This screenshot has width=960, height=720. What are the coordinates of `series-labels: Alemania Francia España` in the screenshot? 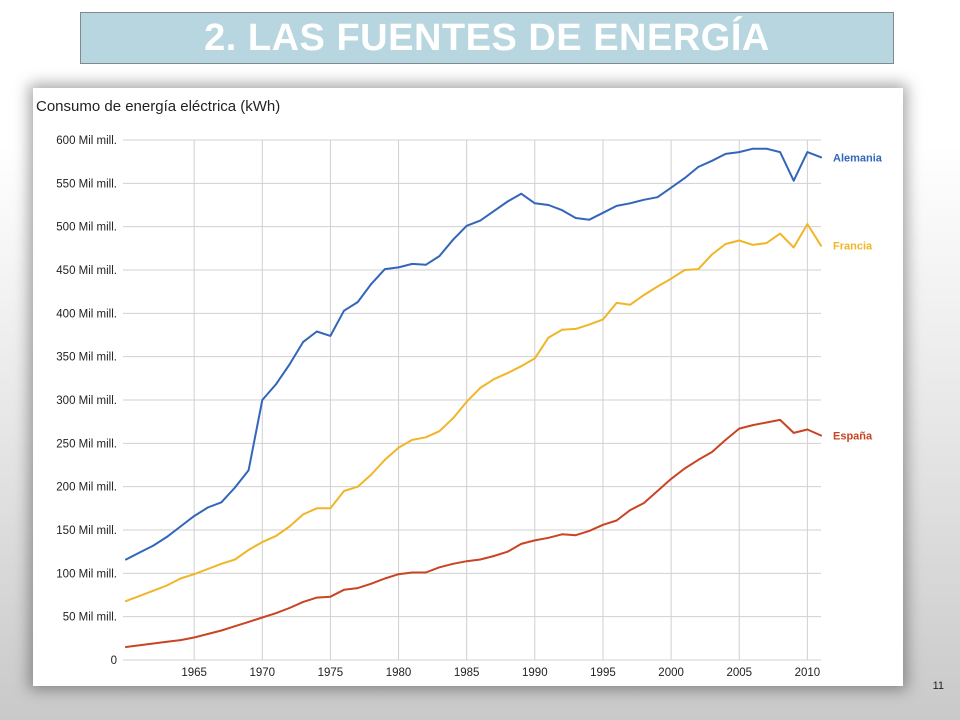 It's located at (858, 297).